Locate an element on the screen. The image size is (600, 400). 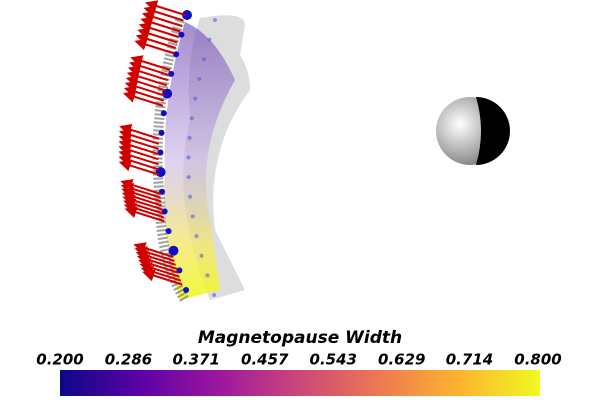
normal-vectors is located at coordinates (152, 143).